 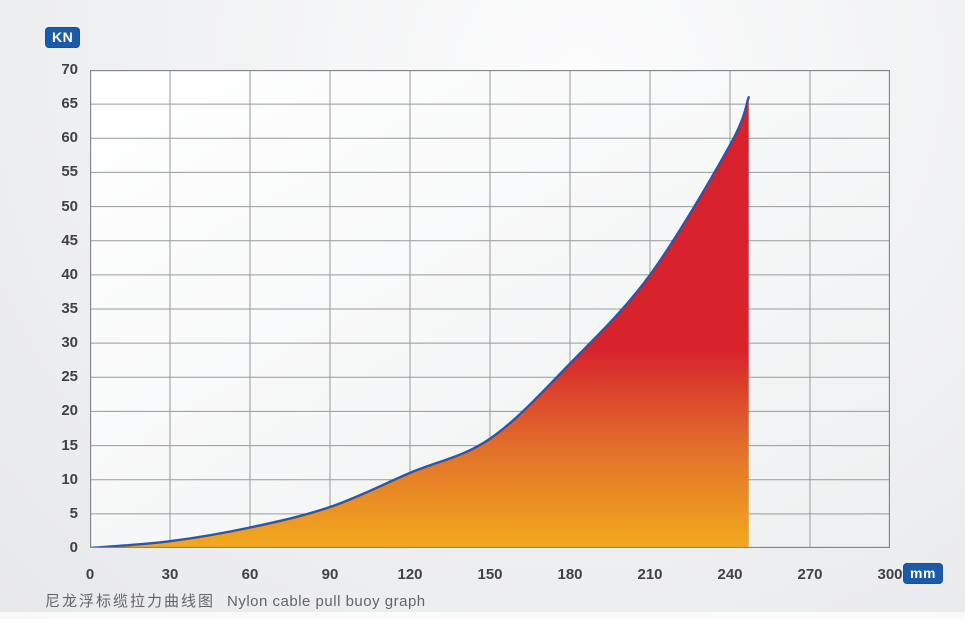 What do you see at coordinates (69, 377) in the screenshot?
I see `y-tick-label: 25` at bounding box center [69, 377].